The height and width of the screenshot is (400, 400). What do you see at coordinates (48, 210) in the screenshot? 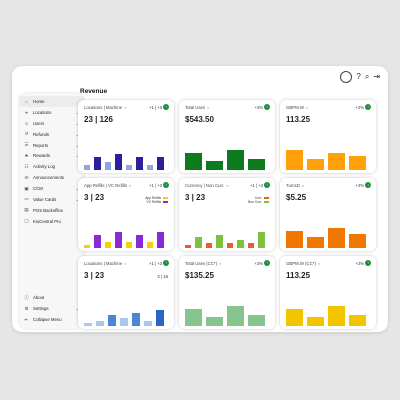
I see `sidebar-item-label: POS Backoffice` at bounding box center [48, 210].